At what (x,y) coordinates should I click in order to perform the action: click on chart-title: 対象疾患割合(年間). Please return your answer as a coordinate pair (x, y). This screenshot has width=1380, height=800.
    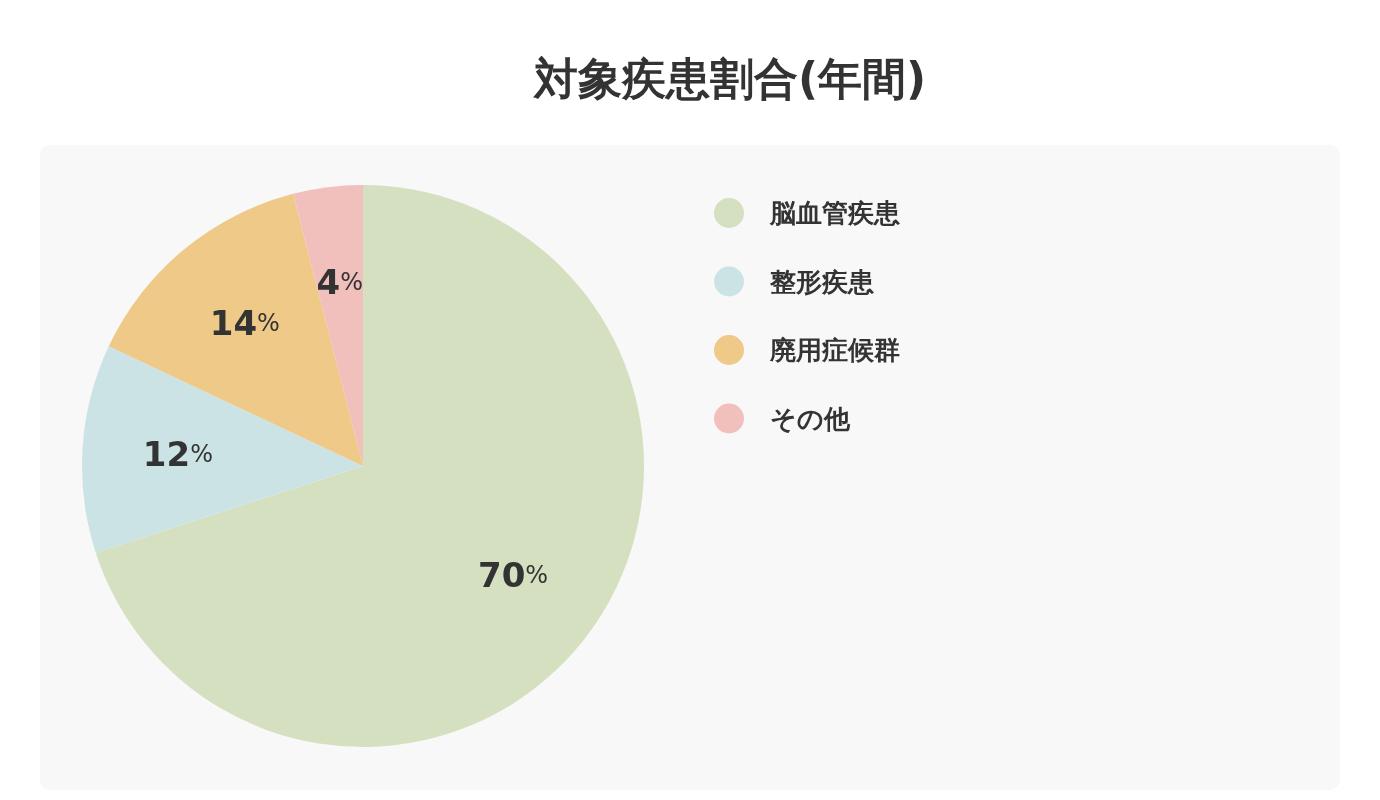
    Looking at the image, I should click on (729, 78).